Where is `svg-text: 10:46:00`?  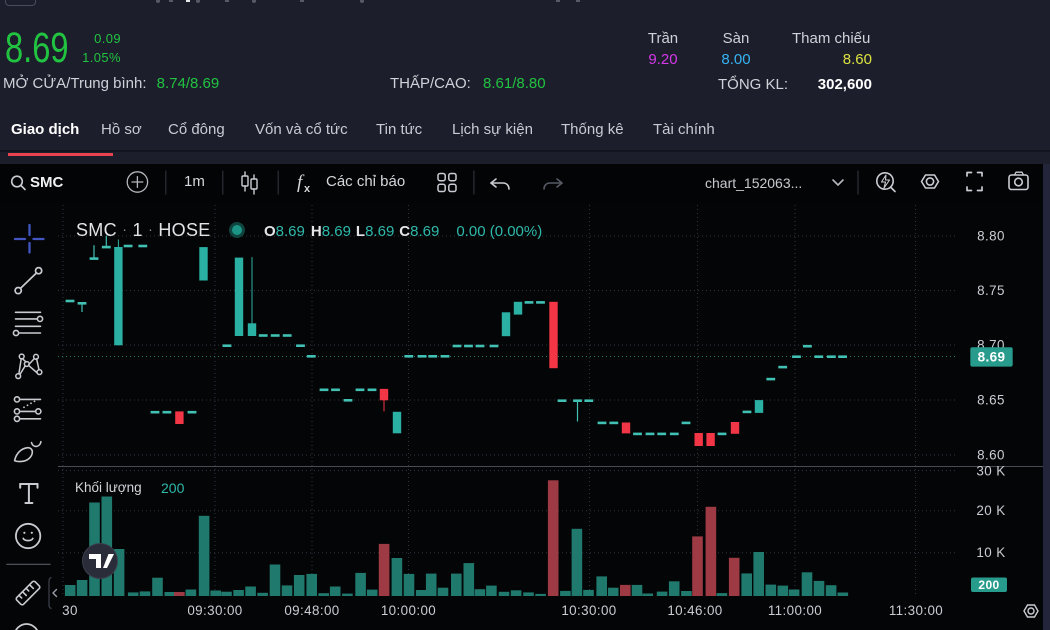 svg-text: 10:46:00 is located at coordinates (694, 610).